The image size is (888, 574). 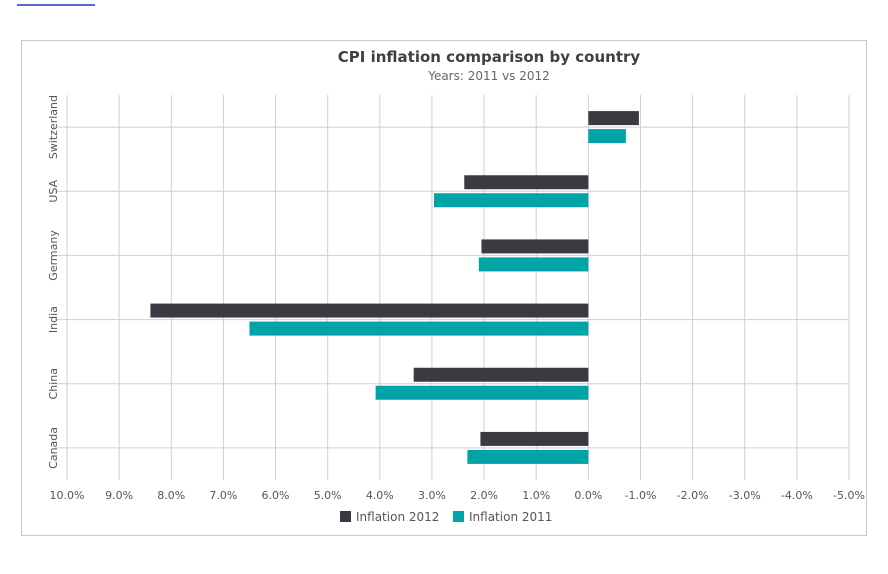 What do you see at coordinates (53, 448) in the screenshot?
I see `category-label: Canada` at bounding box center [53, 448].